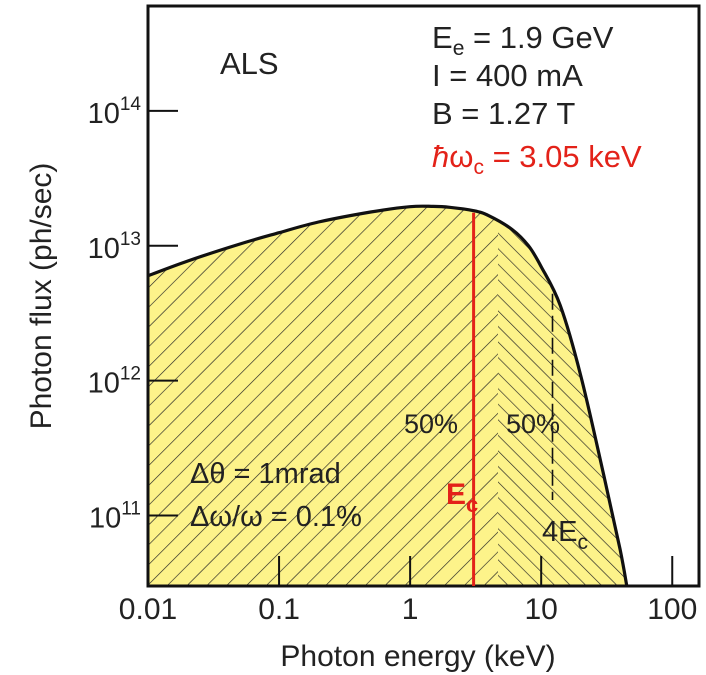  Describe the element at coordinates (507, 75) in the screenshot. I see `param-current: I = 400 mA` at that location.